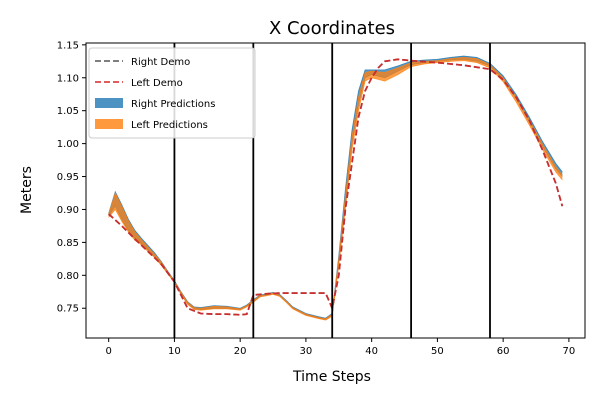  I want to click on x-axis-title: Time Steps, so click(331, 377).